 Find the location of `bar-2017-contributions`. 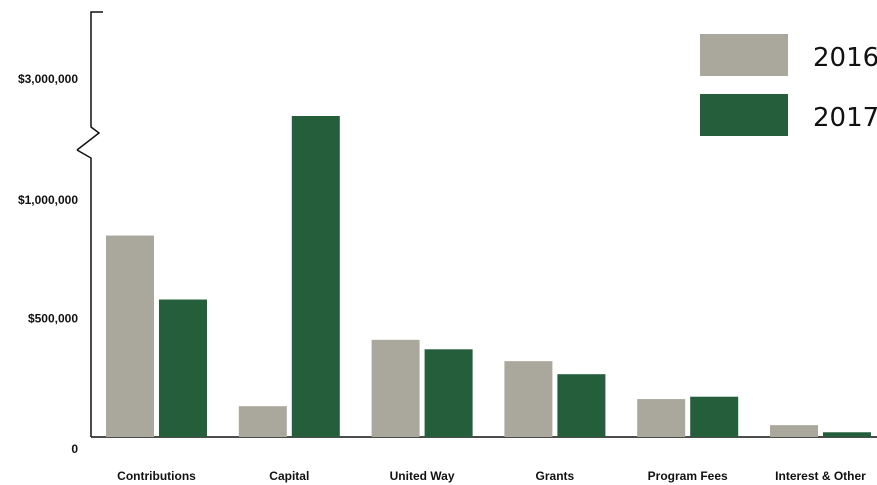

bar-2017-contributions is located at coordinates (183, 368).